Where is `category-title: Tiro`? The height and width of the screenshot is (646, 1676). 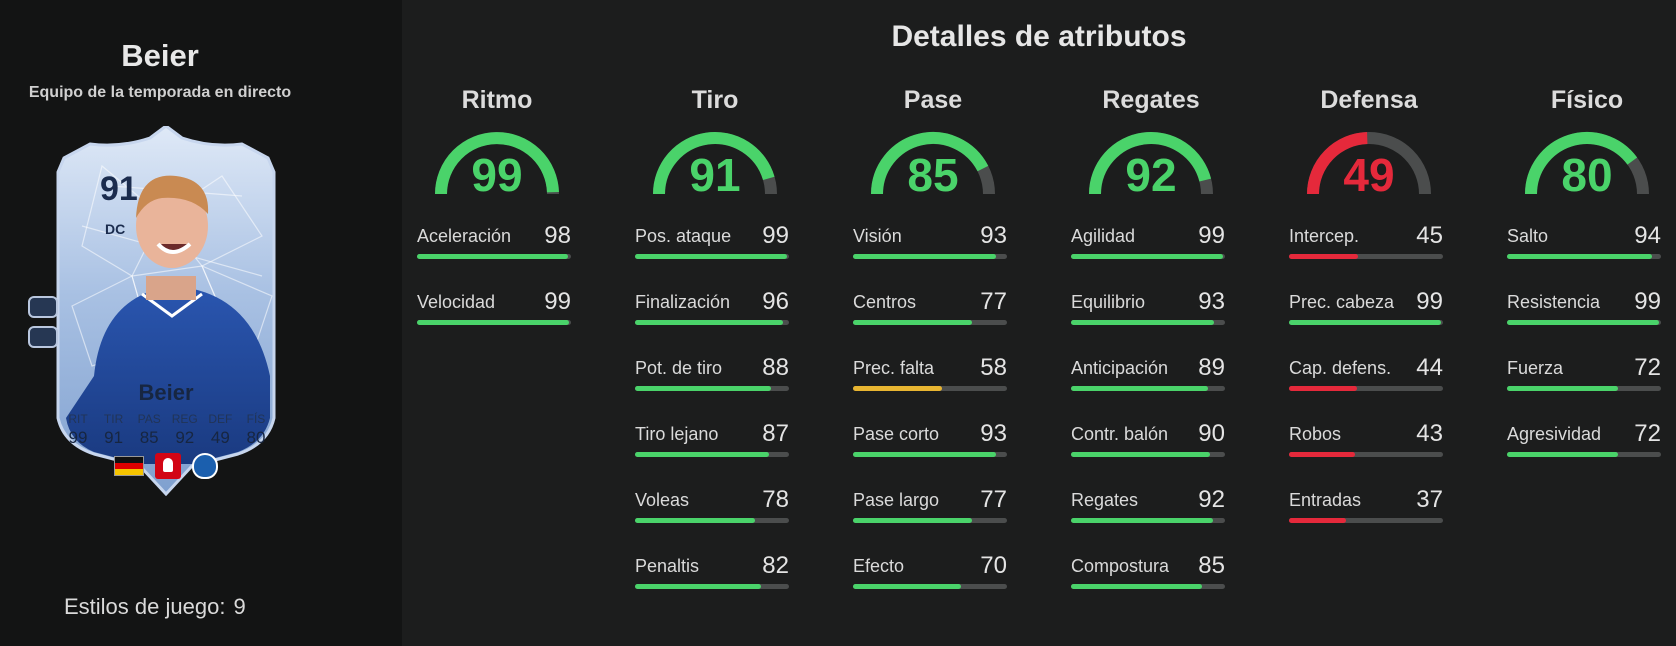 category-title: Tiro is located at coordinates (715, 100).